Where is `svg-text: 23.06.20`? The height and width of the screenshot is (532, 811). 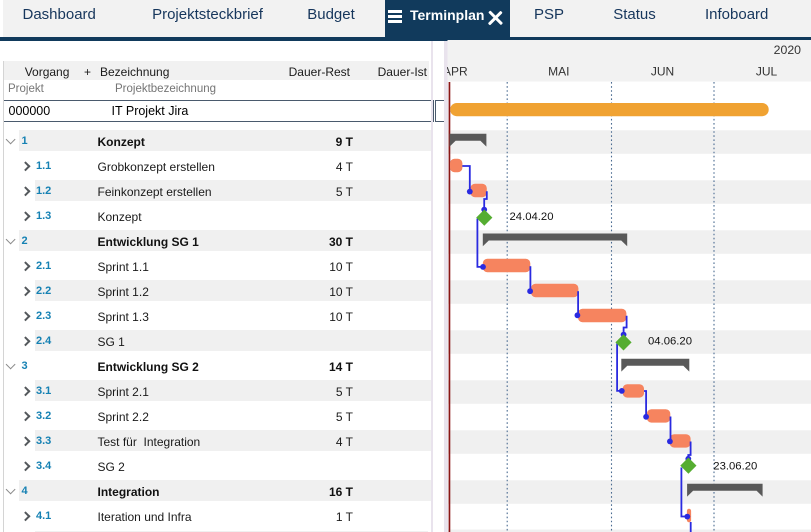 svg-text: 23.06.20 is located at coordinates (735, 466).